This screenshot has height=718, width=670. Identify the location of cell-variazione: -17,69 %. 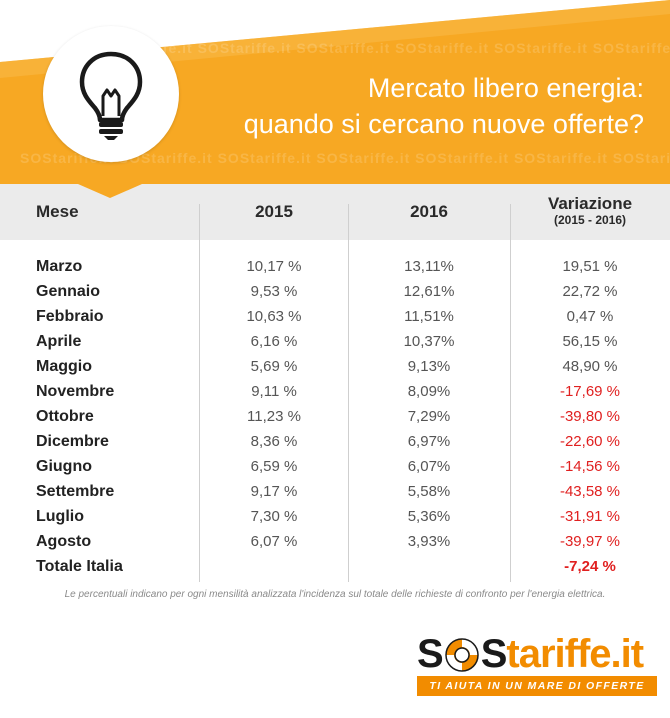
(590, 391).